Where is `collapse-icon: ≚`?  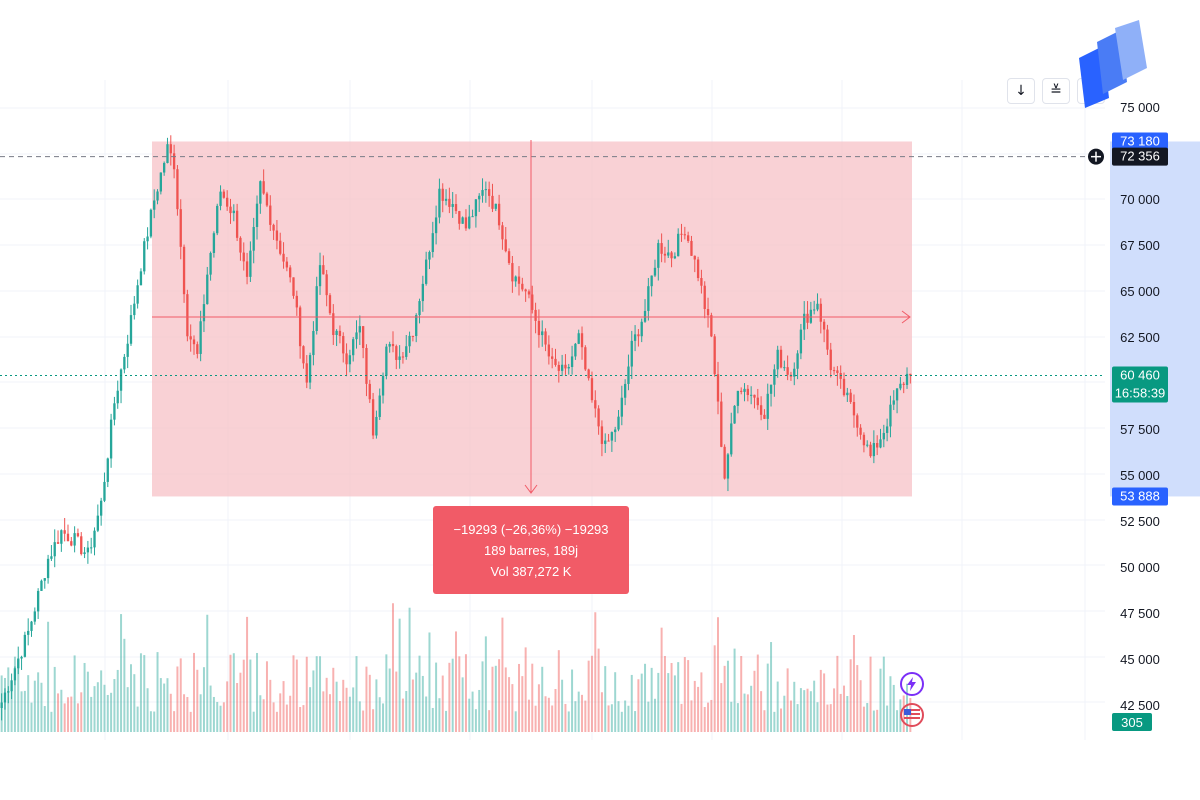 collapse-icon: ≚ is located at coordinates (1056, 91).